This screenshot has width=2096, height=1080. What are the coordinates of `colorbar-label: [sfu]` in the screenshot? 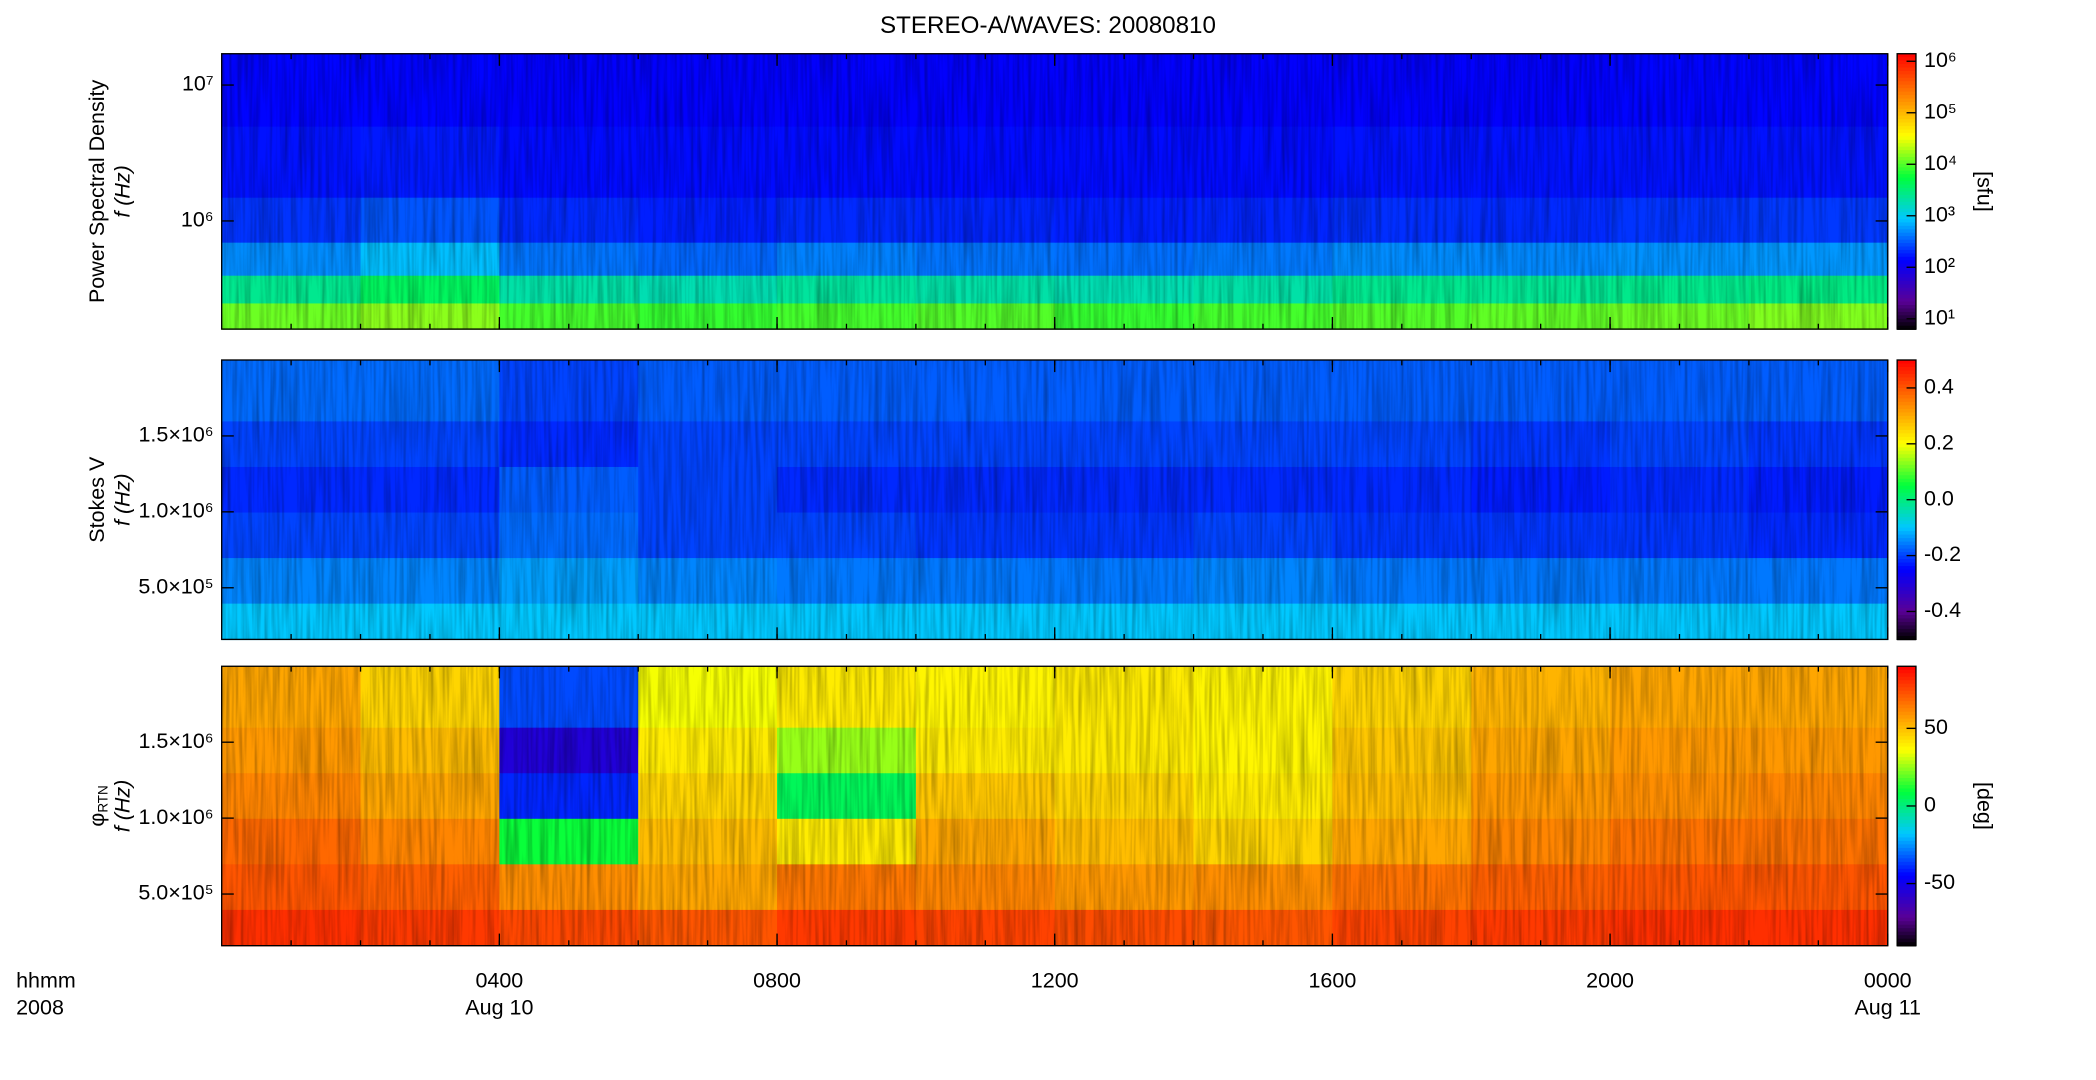 It's located at (1984, 191).